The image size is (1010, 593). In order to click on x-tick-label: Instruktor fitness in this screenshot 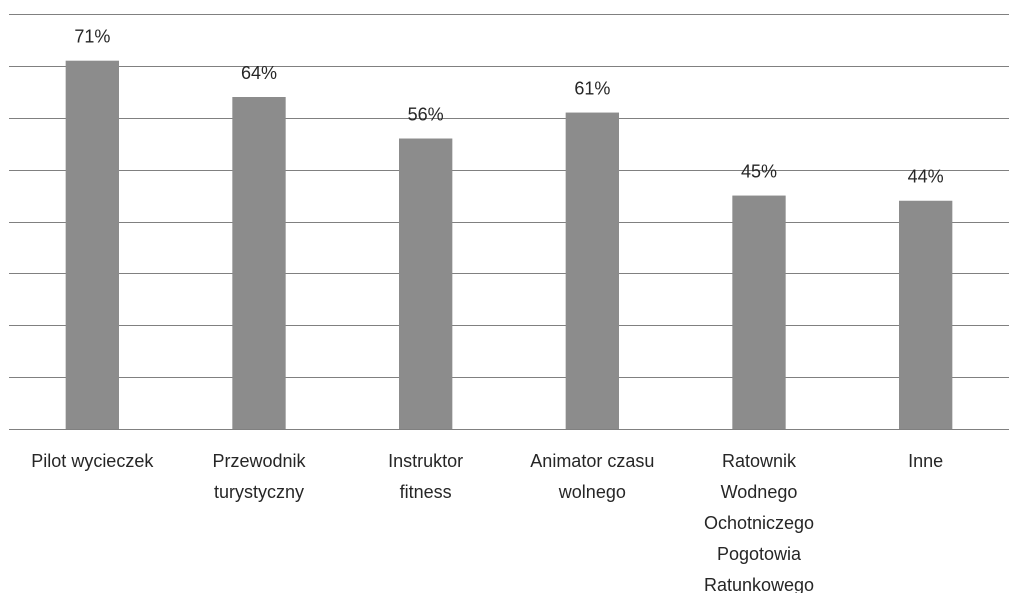, I will do `click(426, 476)`.